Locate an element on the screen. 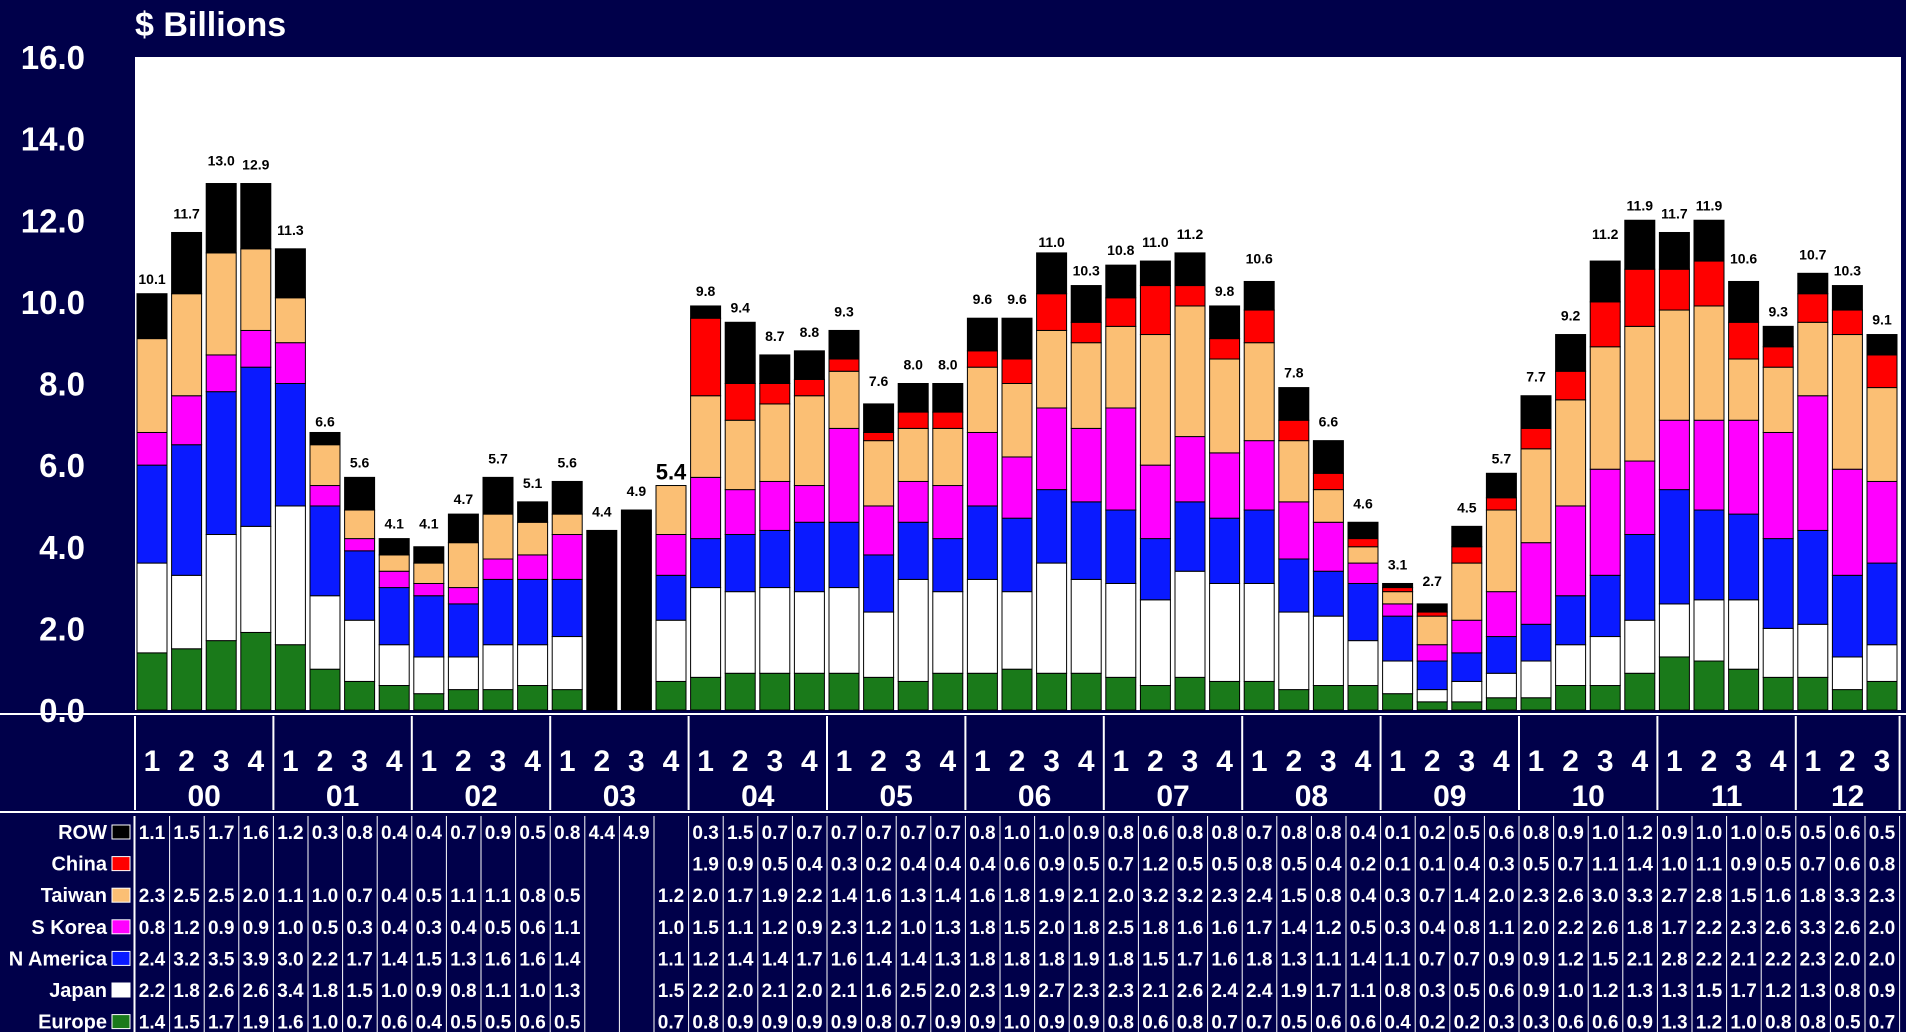 The width and height of the screenshot is (1906, 1032). year-label: 10 is located at coordinates (1588, 796).